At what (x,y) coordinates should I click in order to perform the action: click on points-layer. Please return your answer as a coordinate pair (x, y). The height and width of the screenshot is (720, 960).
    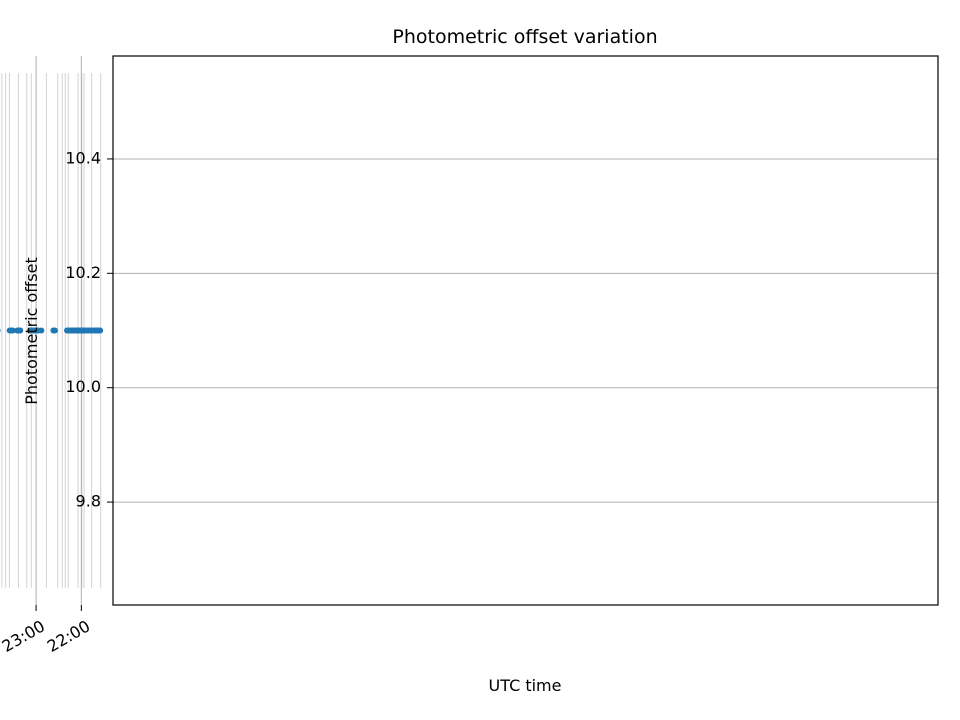
    Looking at the image, I should click on (52, 330).